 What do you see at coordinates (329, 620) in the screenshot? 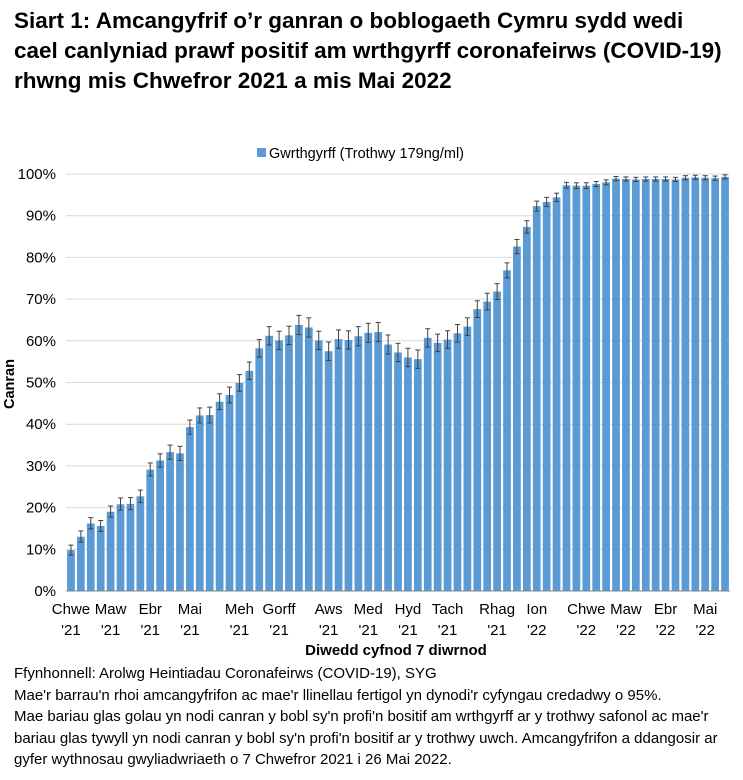
I see `x-tick-label: Aws '21` at bounding box center [329, 620].